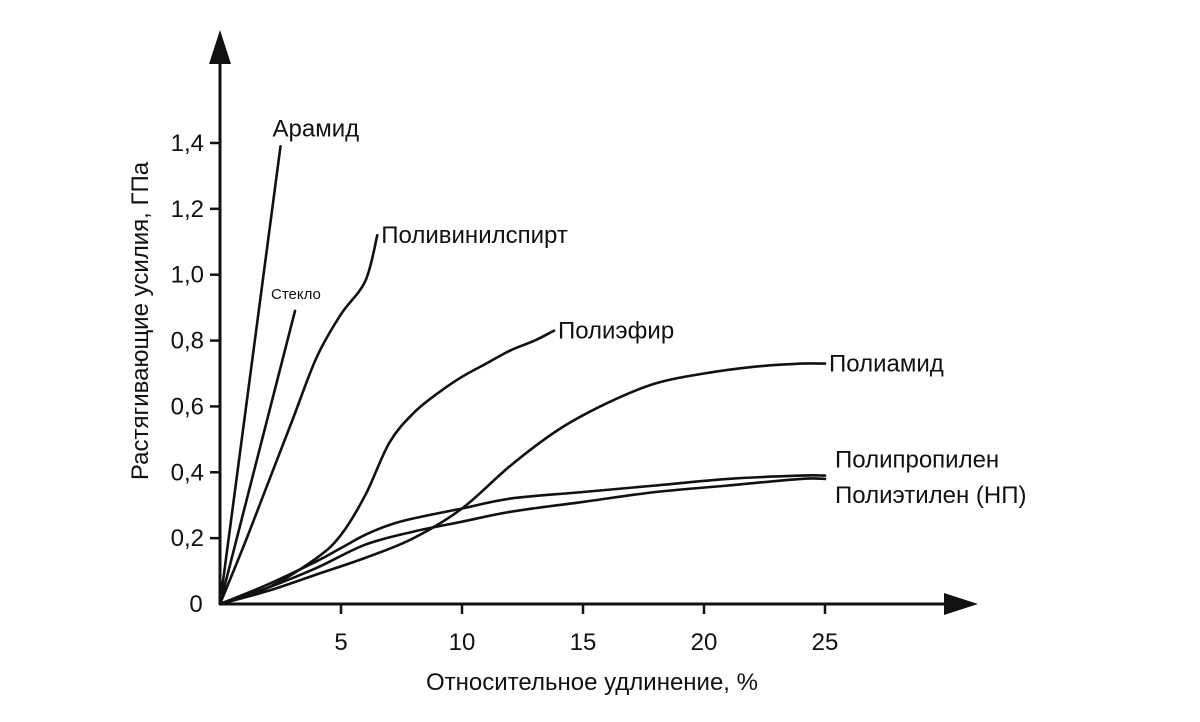 This screenshot has height=722, width=1200. I want to click on y-tick-label: 1,0, so click(187, 275).